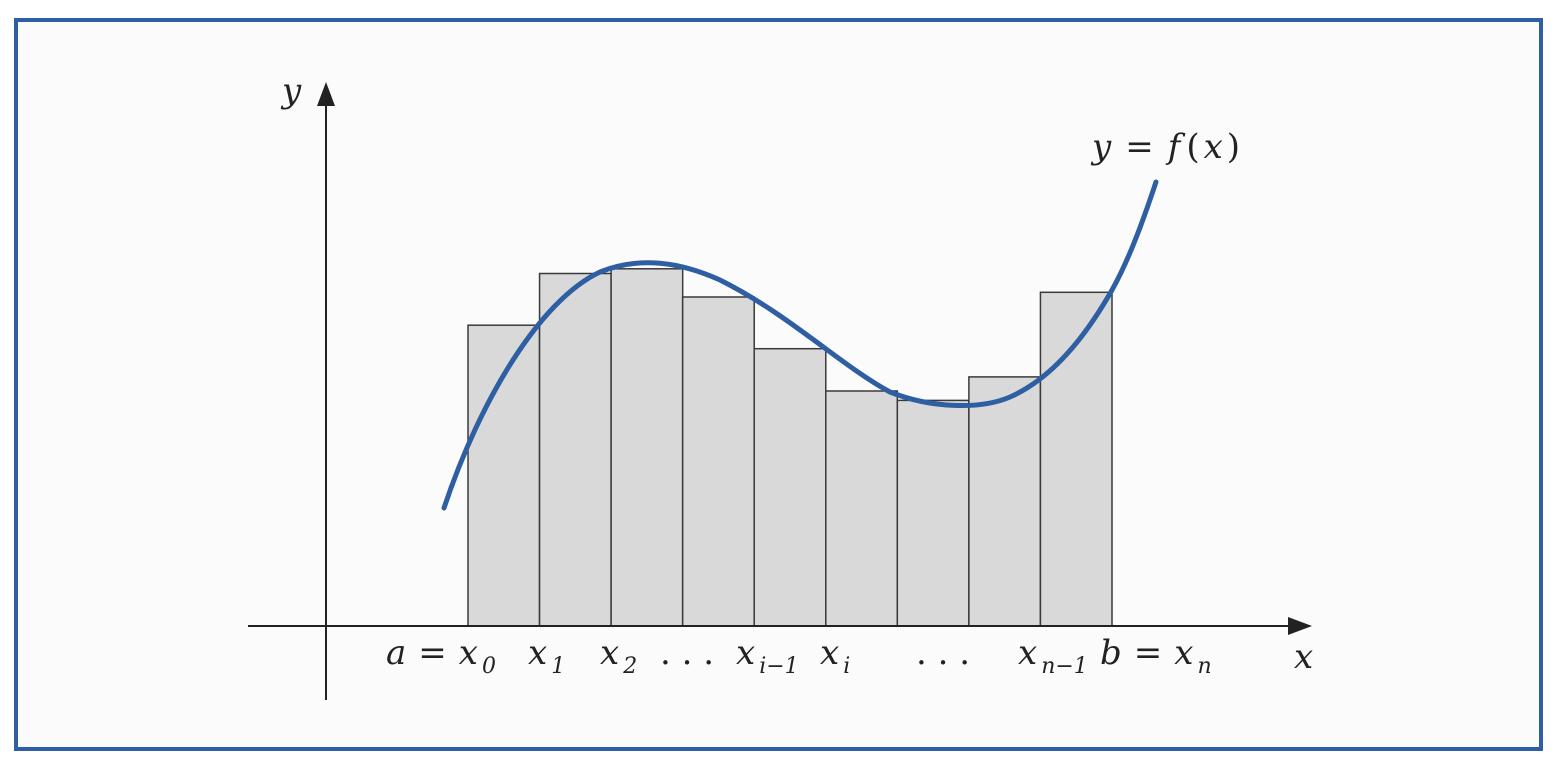  Describe the element at coordinates (432, 653) in the screenshot. I see `tick-a-eq: =` at that location.